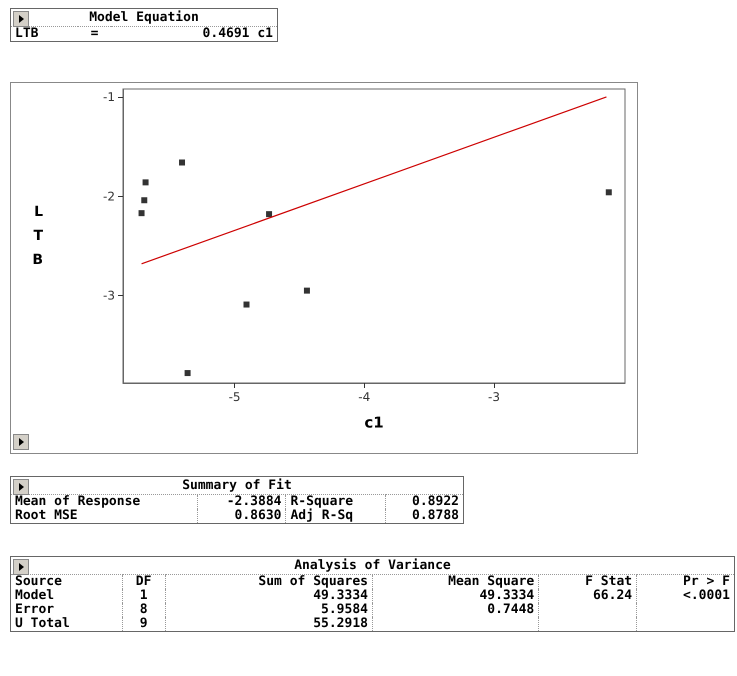 The height and width of the screenshot is (676, 737). I want to click on text: U Total 9 55.2918, so click(191, 623).